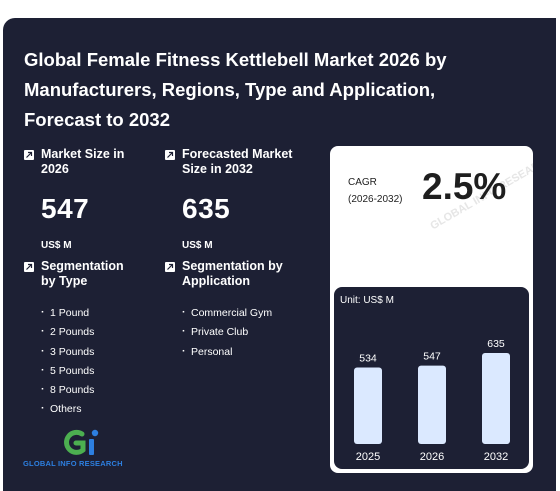  Describe the element at coordinates (368, 358) in the screenshot. I see `bar-value-label: 534` at that location.